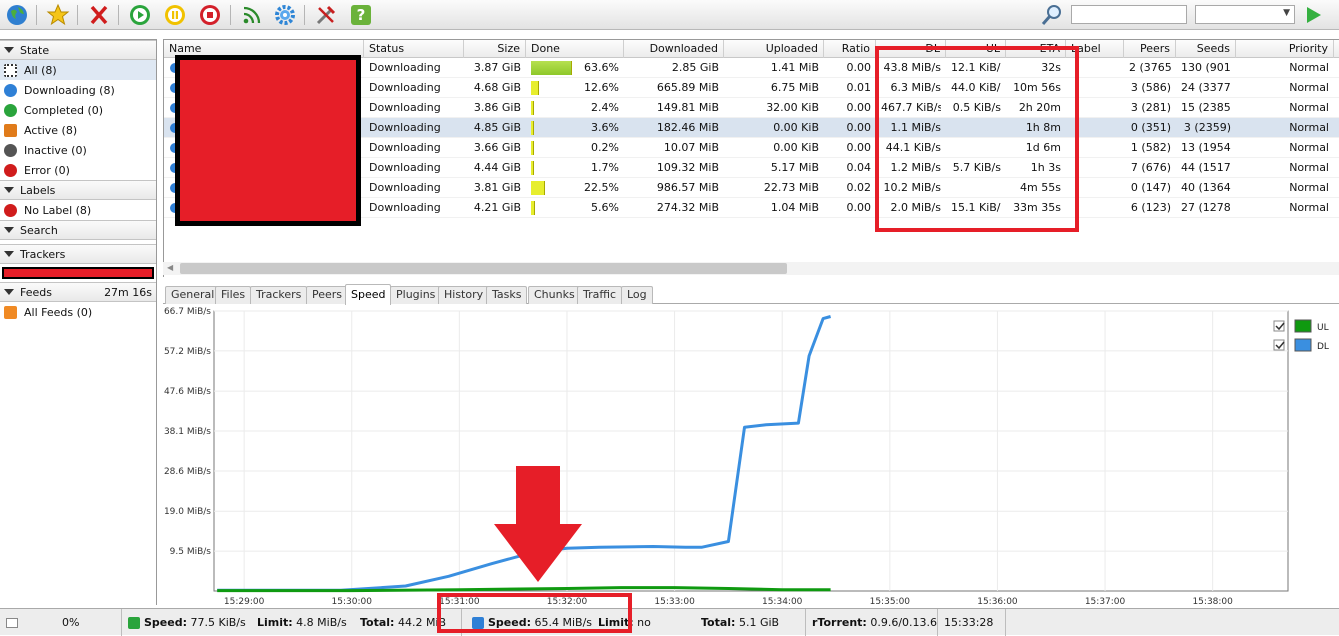  Describe the element at coordinates (600, 295) in the screenshot. I see `tab-traffic: Traffic` at that location.